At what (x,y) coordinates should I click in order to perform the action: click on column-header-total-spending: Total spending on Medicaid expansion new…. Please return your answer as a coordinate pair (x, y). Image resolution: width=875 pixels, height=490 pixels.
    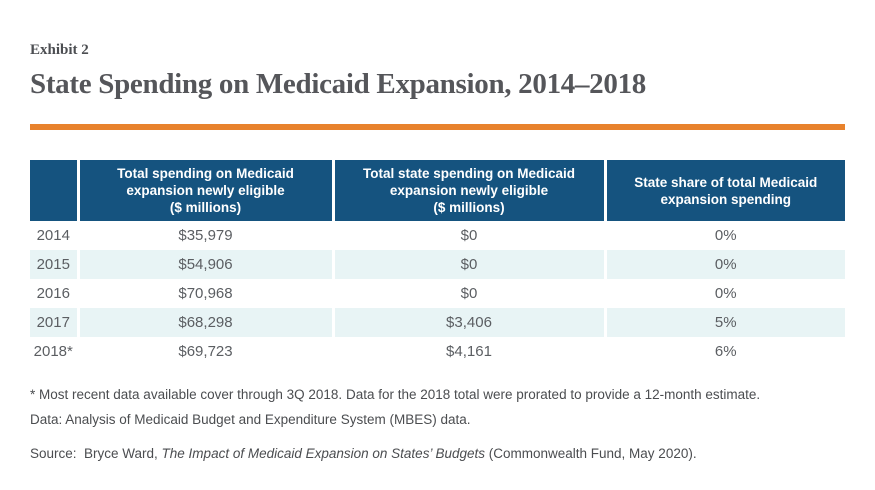
    Looking at the image, I should click on (204, 190).